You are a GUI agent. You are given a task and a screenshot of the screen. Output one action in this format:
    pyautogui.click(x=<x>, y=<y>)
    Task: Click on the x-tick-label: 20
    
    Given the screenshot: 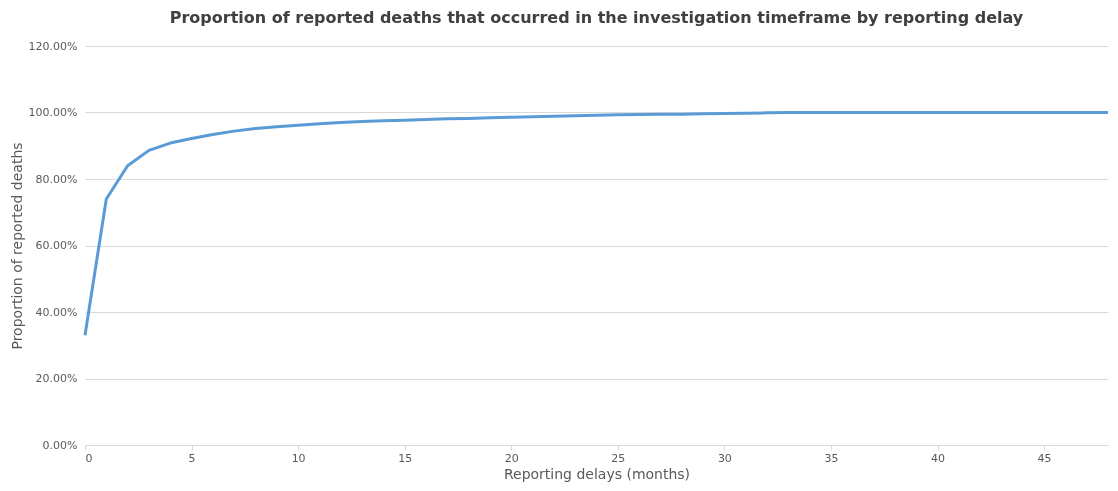 What is the action you would take?
    pyautogui.click(x=511, y=458)
    